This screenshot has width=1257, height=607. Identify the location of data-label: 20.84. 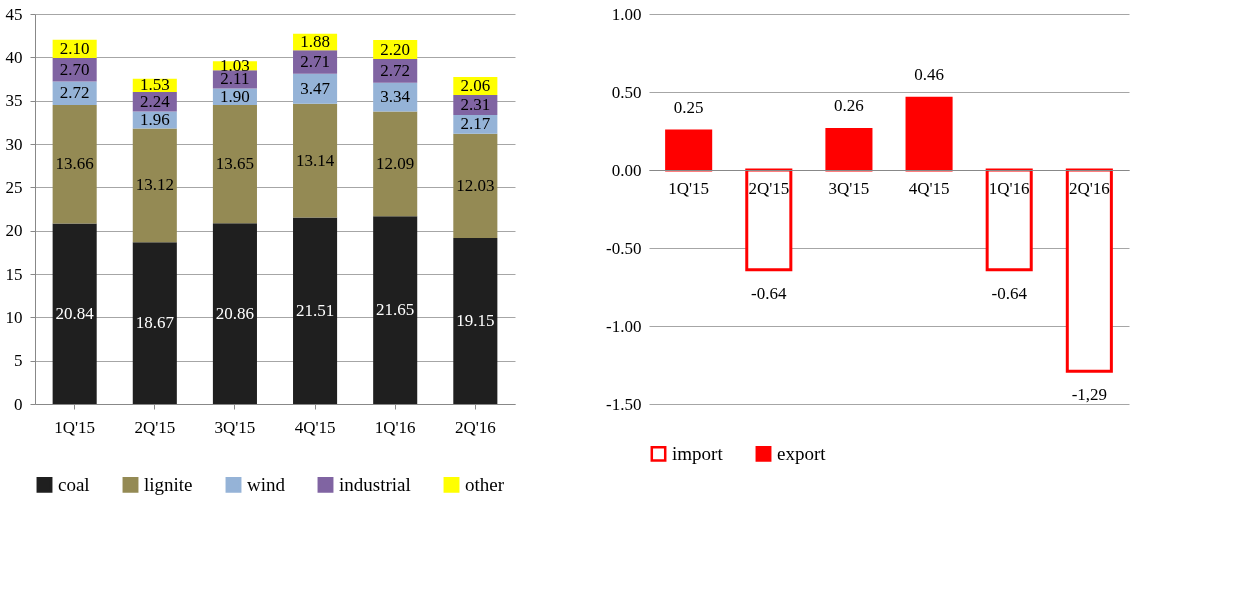
(75, 313).